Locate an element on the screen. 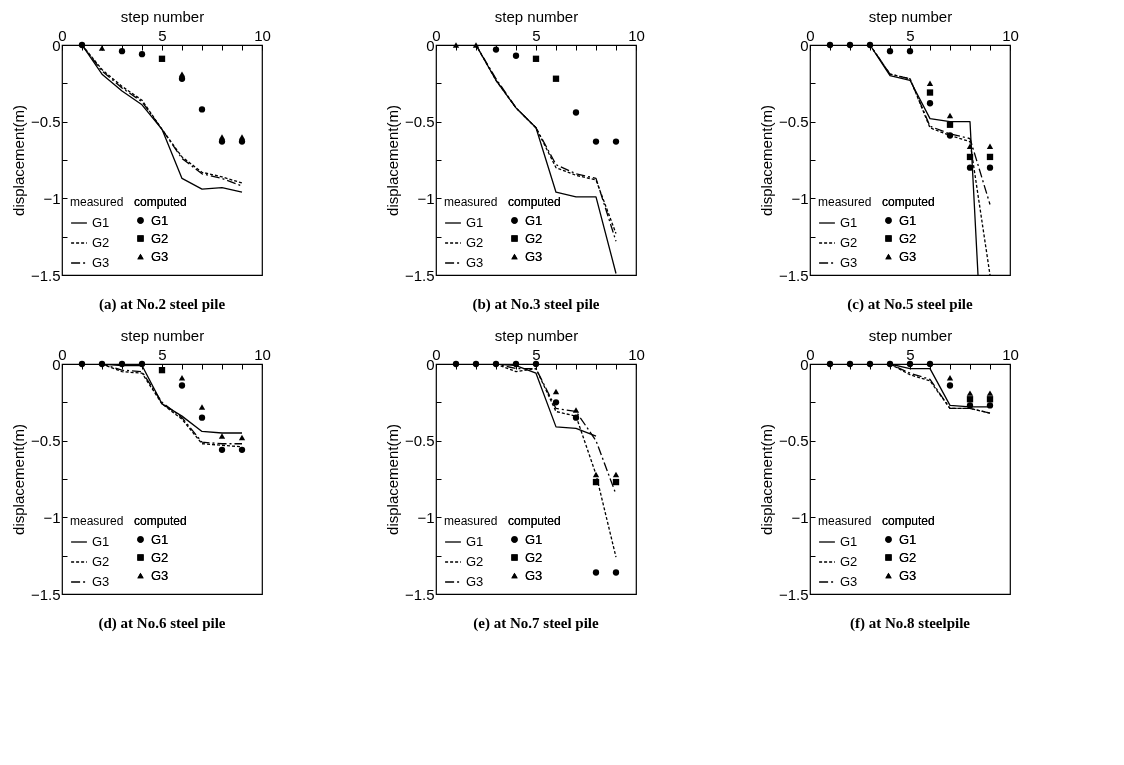 The width and height of the screenshot is (1124, 765). text: (b) at No.3 steel pile is located at coordinates (536, 304).